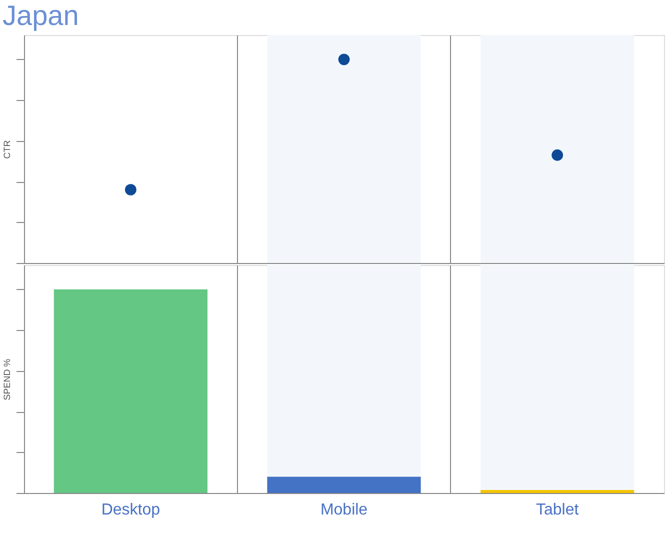 This screenshot has height=552, width=671. I want to click on y-axis-title: SPEND %, so click(7, 379).